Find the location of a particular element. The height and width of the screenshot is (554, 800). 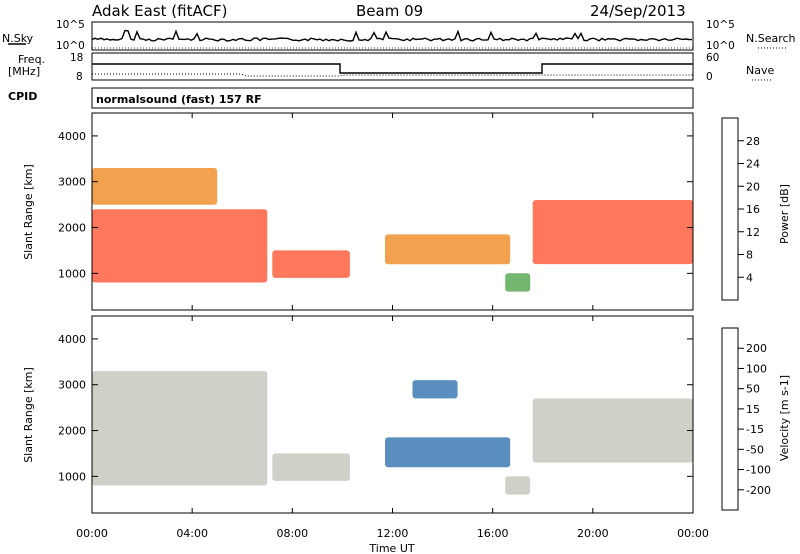

nave-trace is located at coordinates (392, 75).